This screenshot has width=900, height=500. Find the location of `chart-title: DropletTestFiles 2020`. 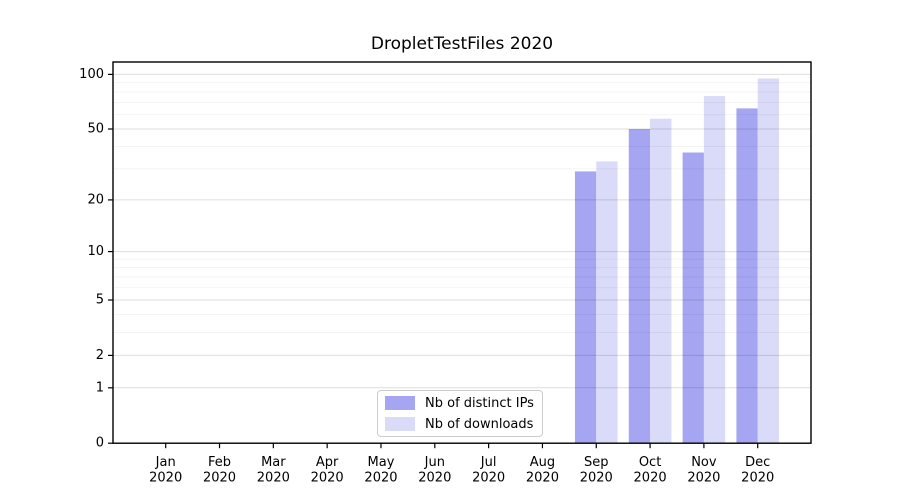

chart-title: DropletTestFiles 2020 is located at coordinates (462, 44).